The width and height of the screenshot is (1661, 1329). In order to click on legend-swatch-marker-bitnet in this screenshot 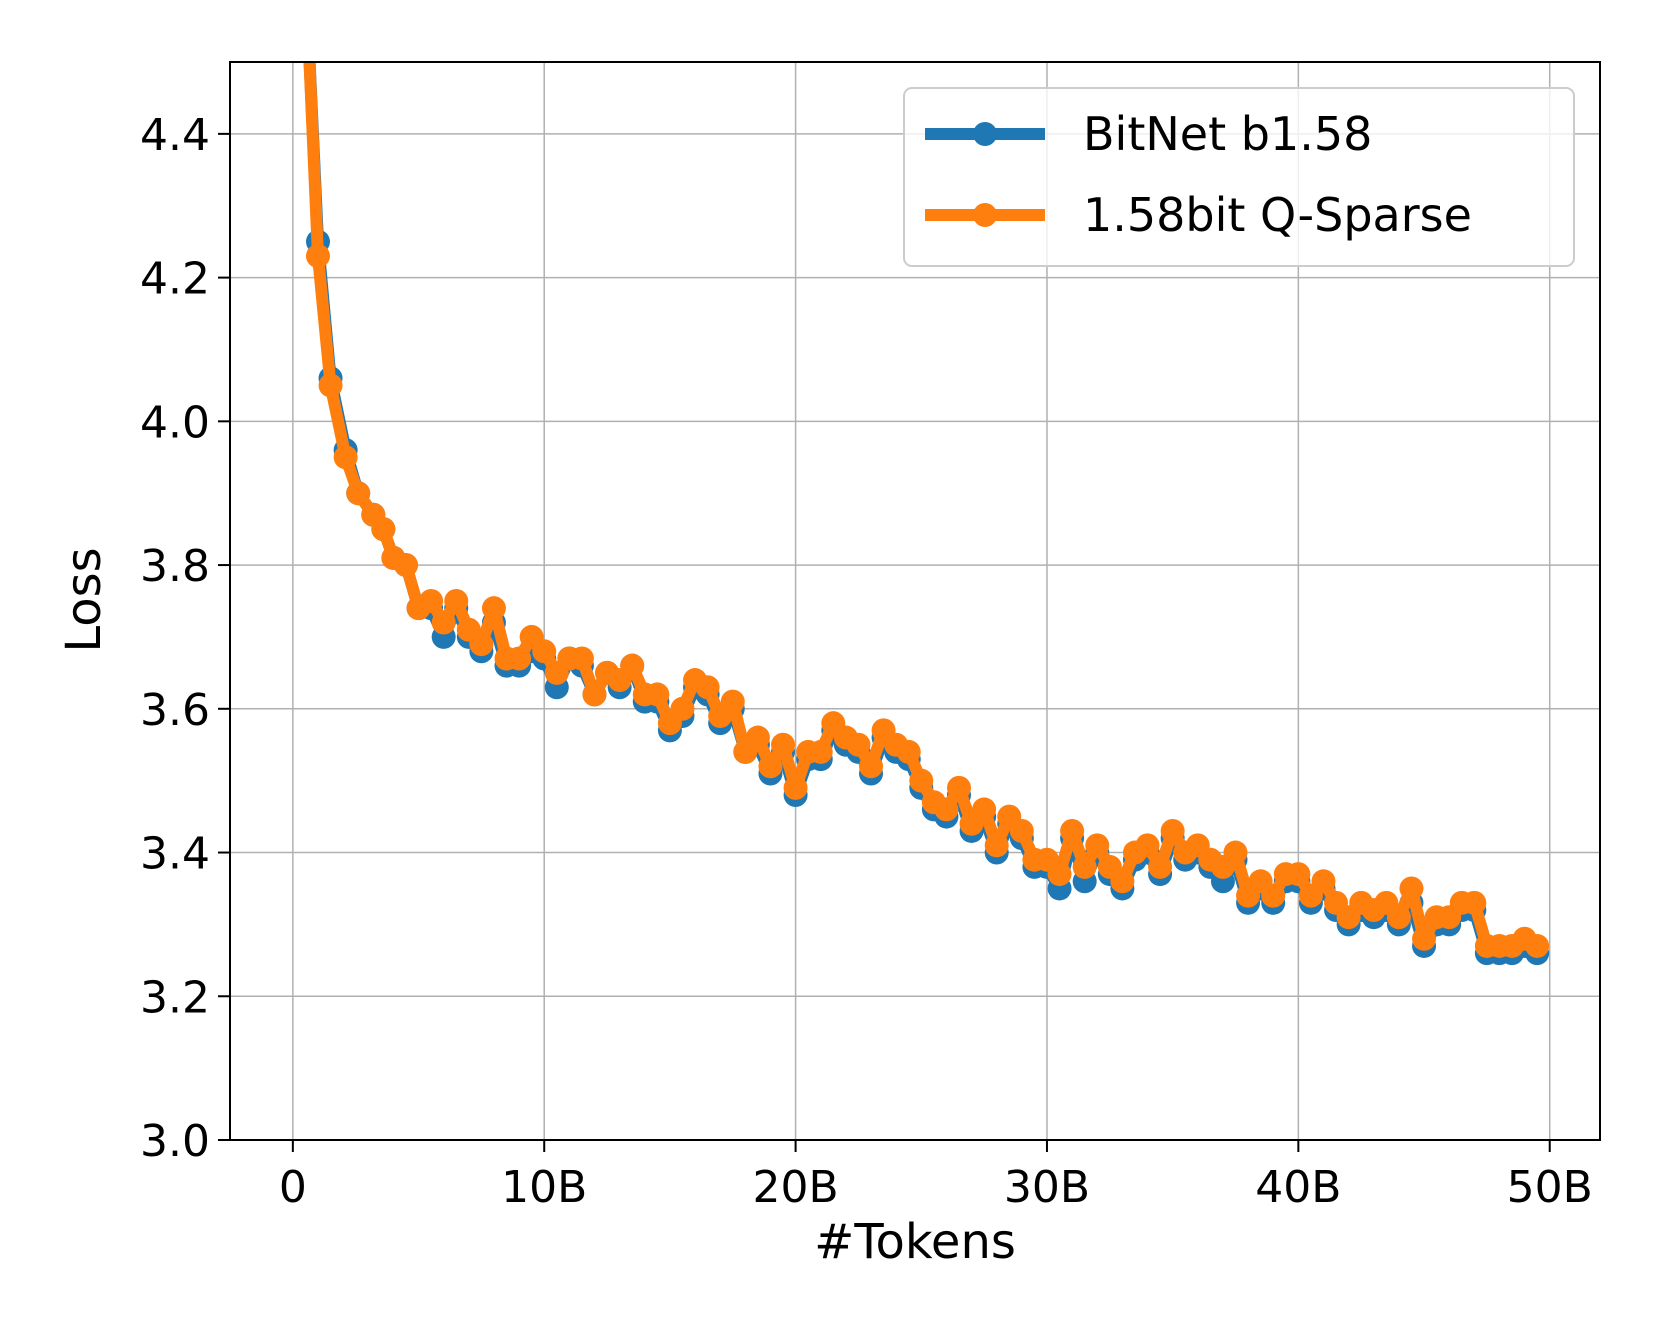, I will do `click(985, 134)`.